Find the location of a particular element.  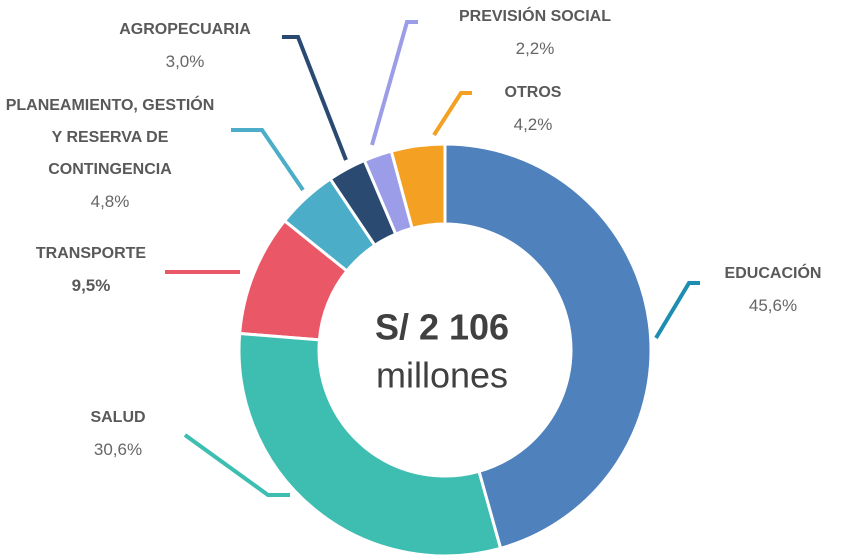

category-label: EDUCACIÓN is located at coordinates (773, 273).